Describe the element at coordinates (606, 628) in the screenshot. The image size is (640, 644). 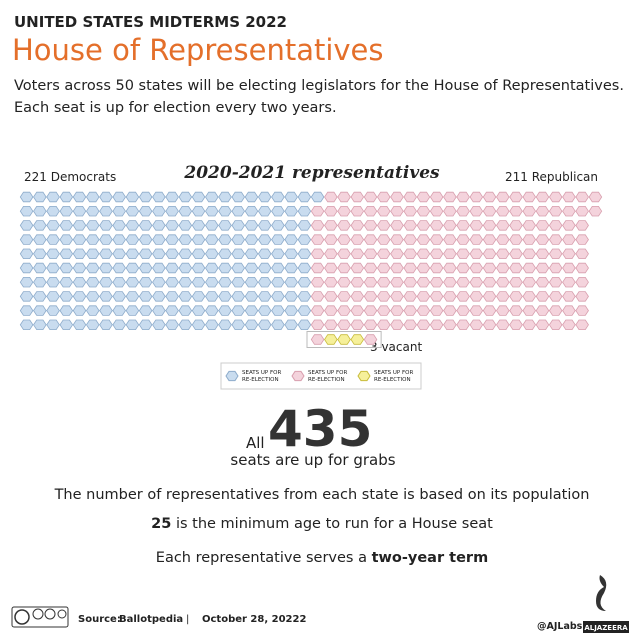
I see `brand: ALJAZEERA` at that location.